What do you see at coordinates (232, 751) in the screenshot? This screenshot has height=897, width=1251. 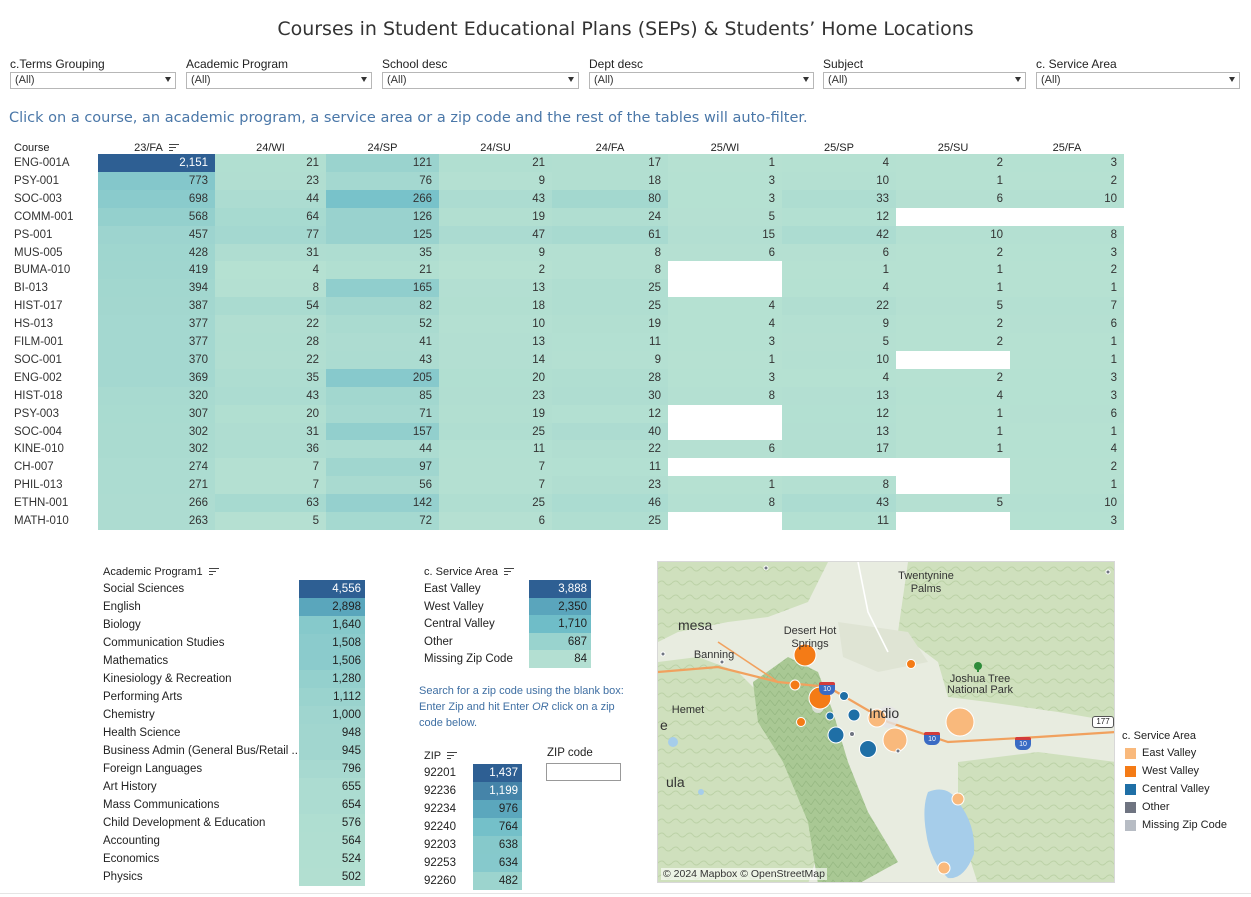 I see `table-row: Business Admin (General Bus/Retail .. 945` at bounding box center [232, 751].